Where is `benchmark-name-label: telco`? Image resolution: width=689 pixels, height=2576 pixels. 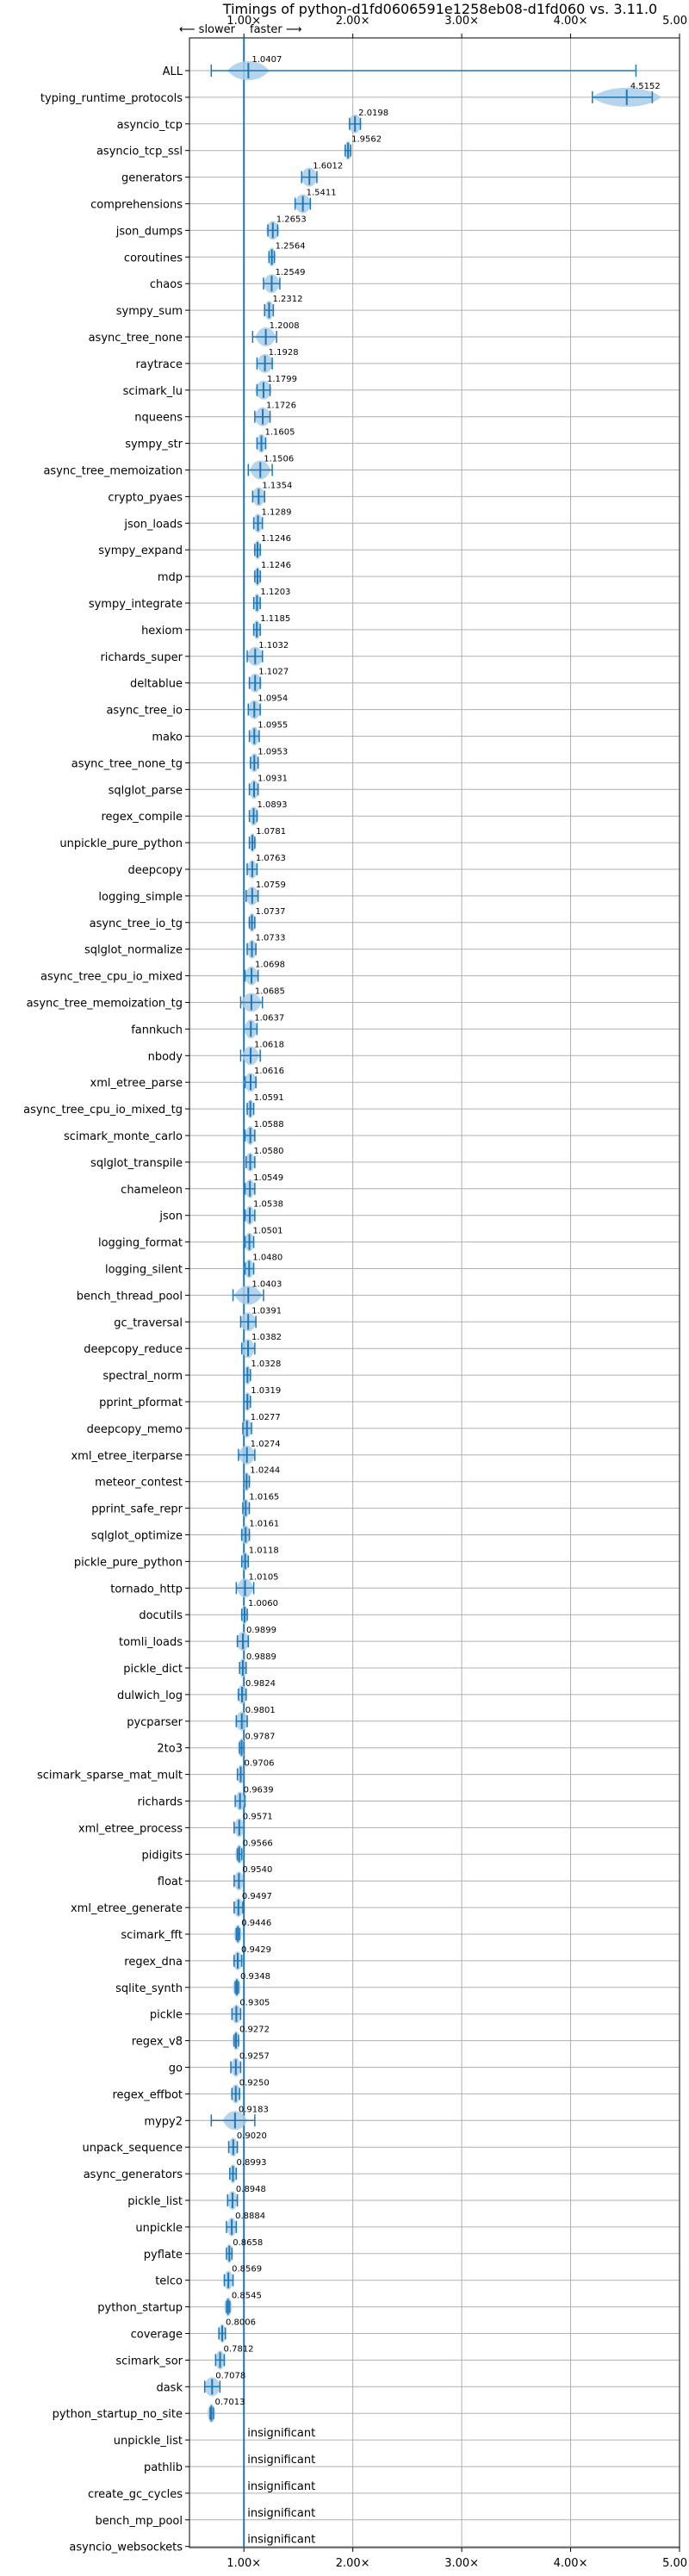
benchmark-name-label: telco is located at coordinates (169, 2282).